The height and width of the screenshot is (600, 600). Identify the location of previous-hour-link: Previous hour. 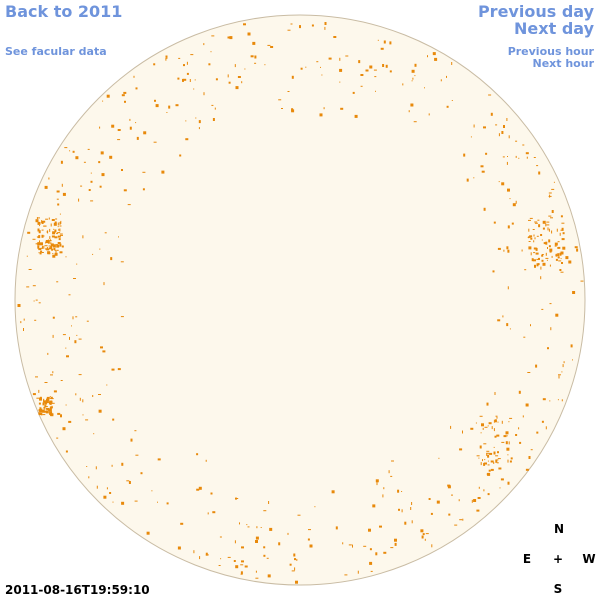
(550, 51).